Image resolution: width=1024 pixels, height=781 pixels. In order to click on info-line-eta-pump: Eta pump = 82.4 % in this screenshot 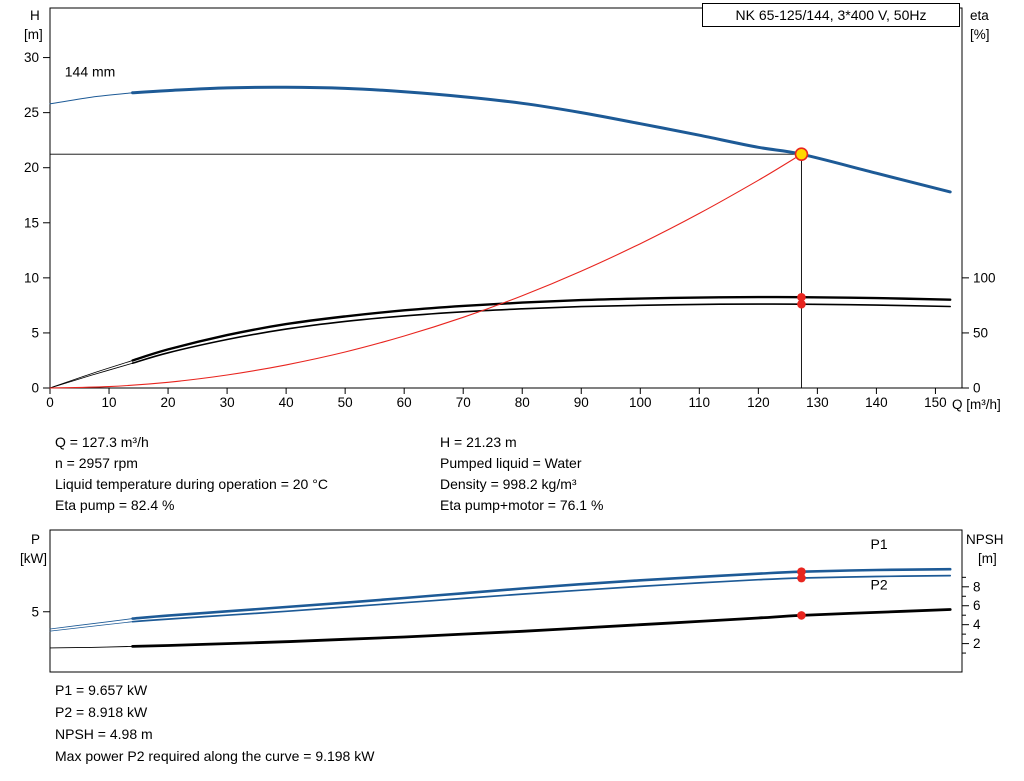, I will do `click(115, 505)`.